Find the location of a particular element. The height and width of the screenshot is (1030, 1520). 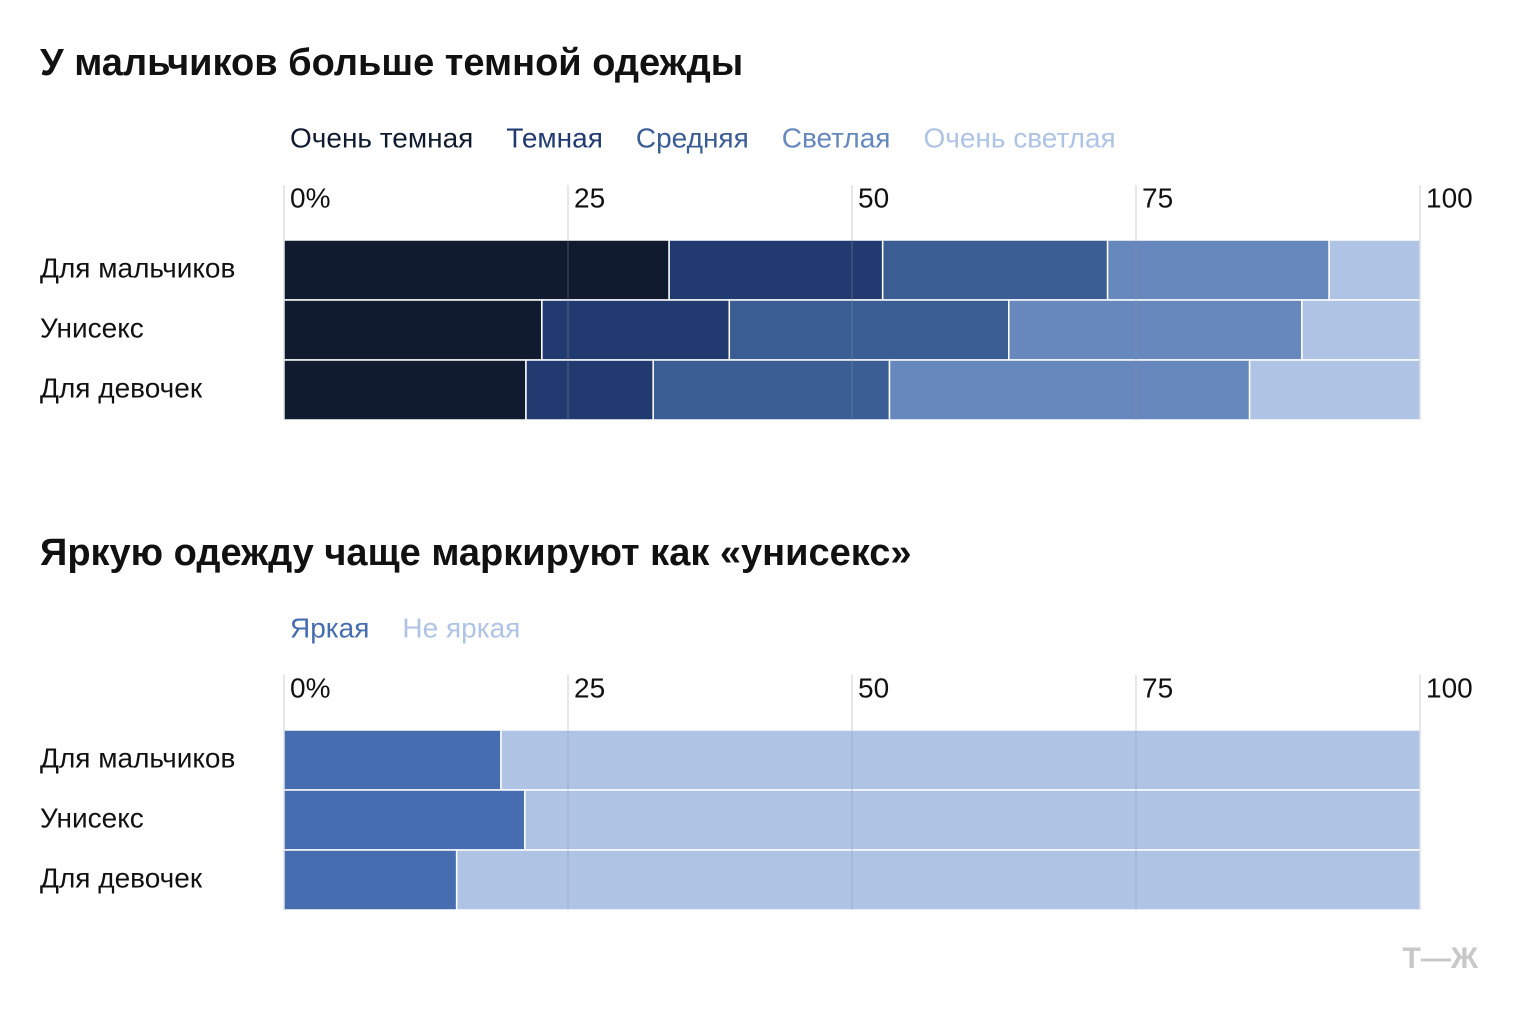

legend-label: Очень темная is located at coordinates (381, 137).